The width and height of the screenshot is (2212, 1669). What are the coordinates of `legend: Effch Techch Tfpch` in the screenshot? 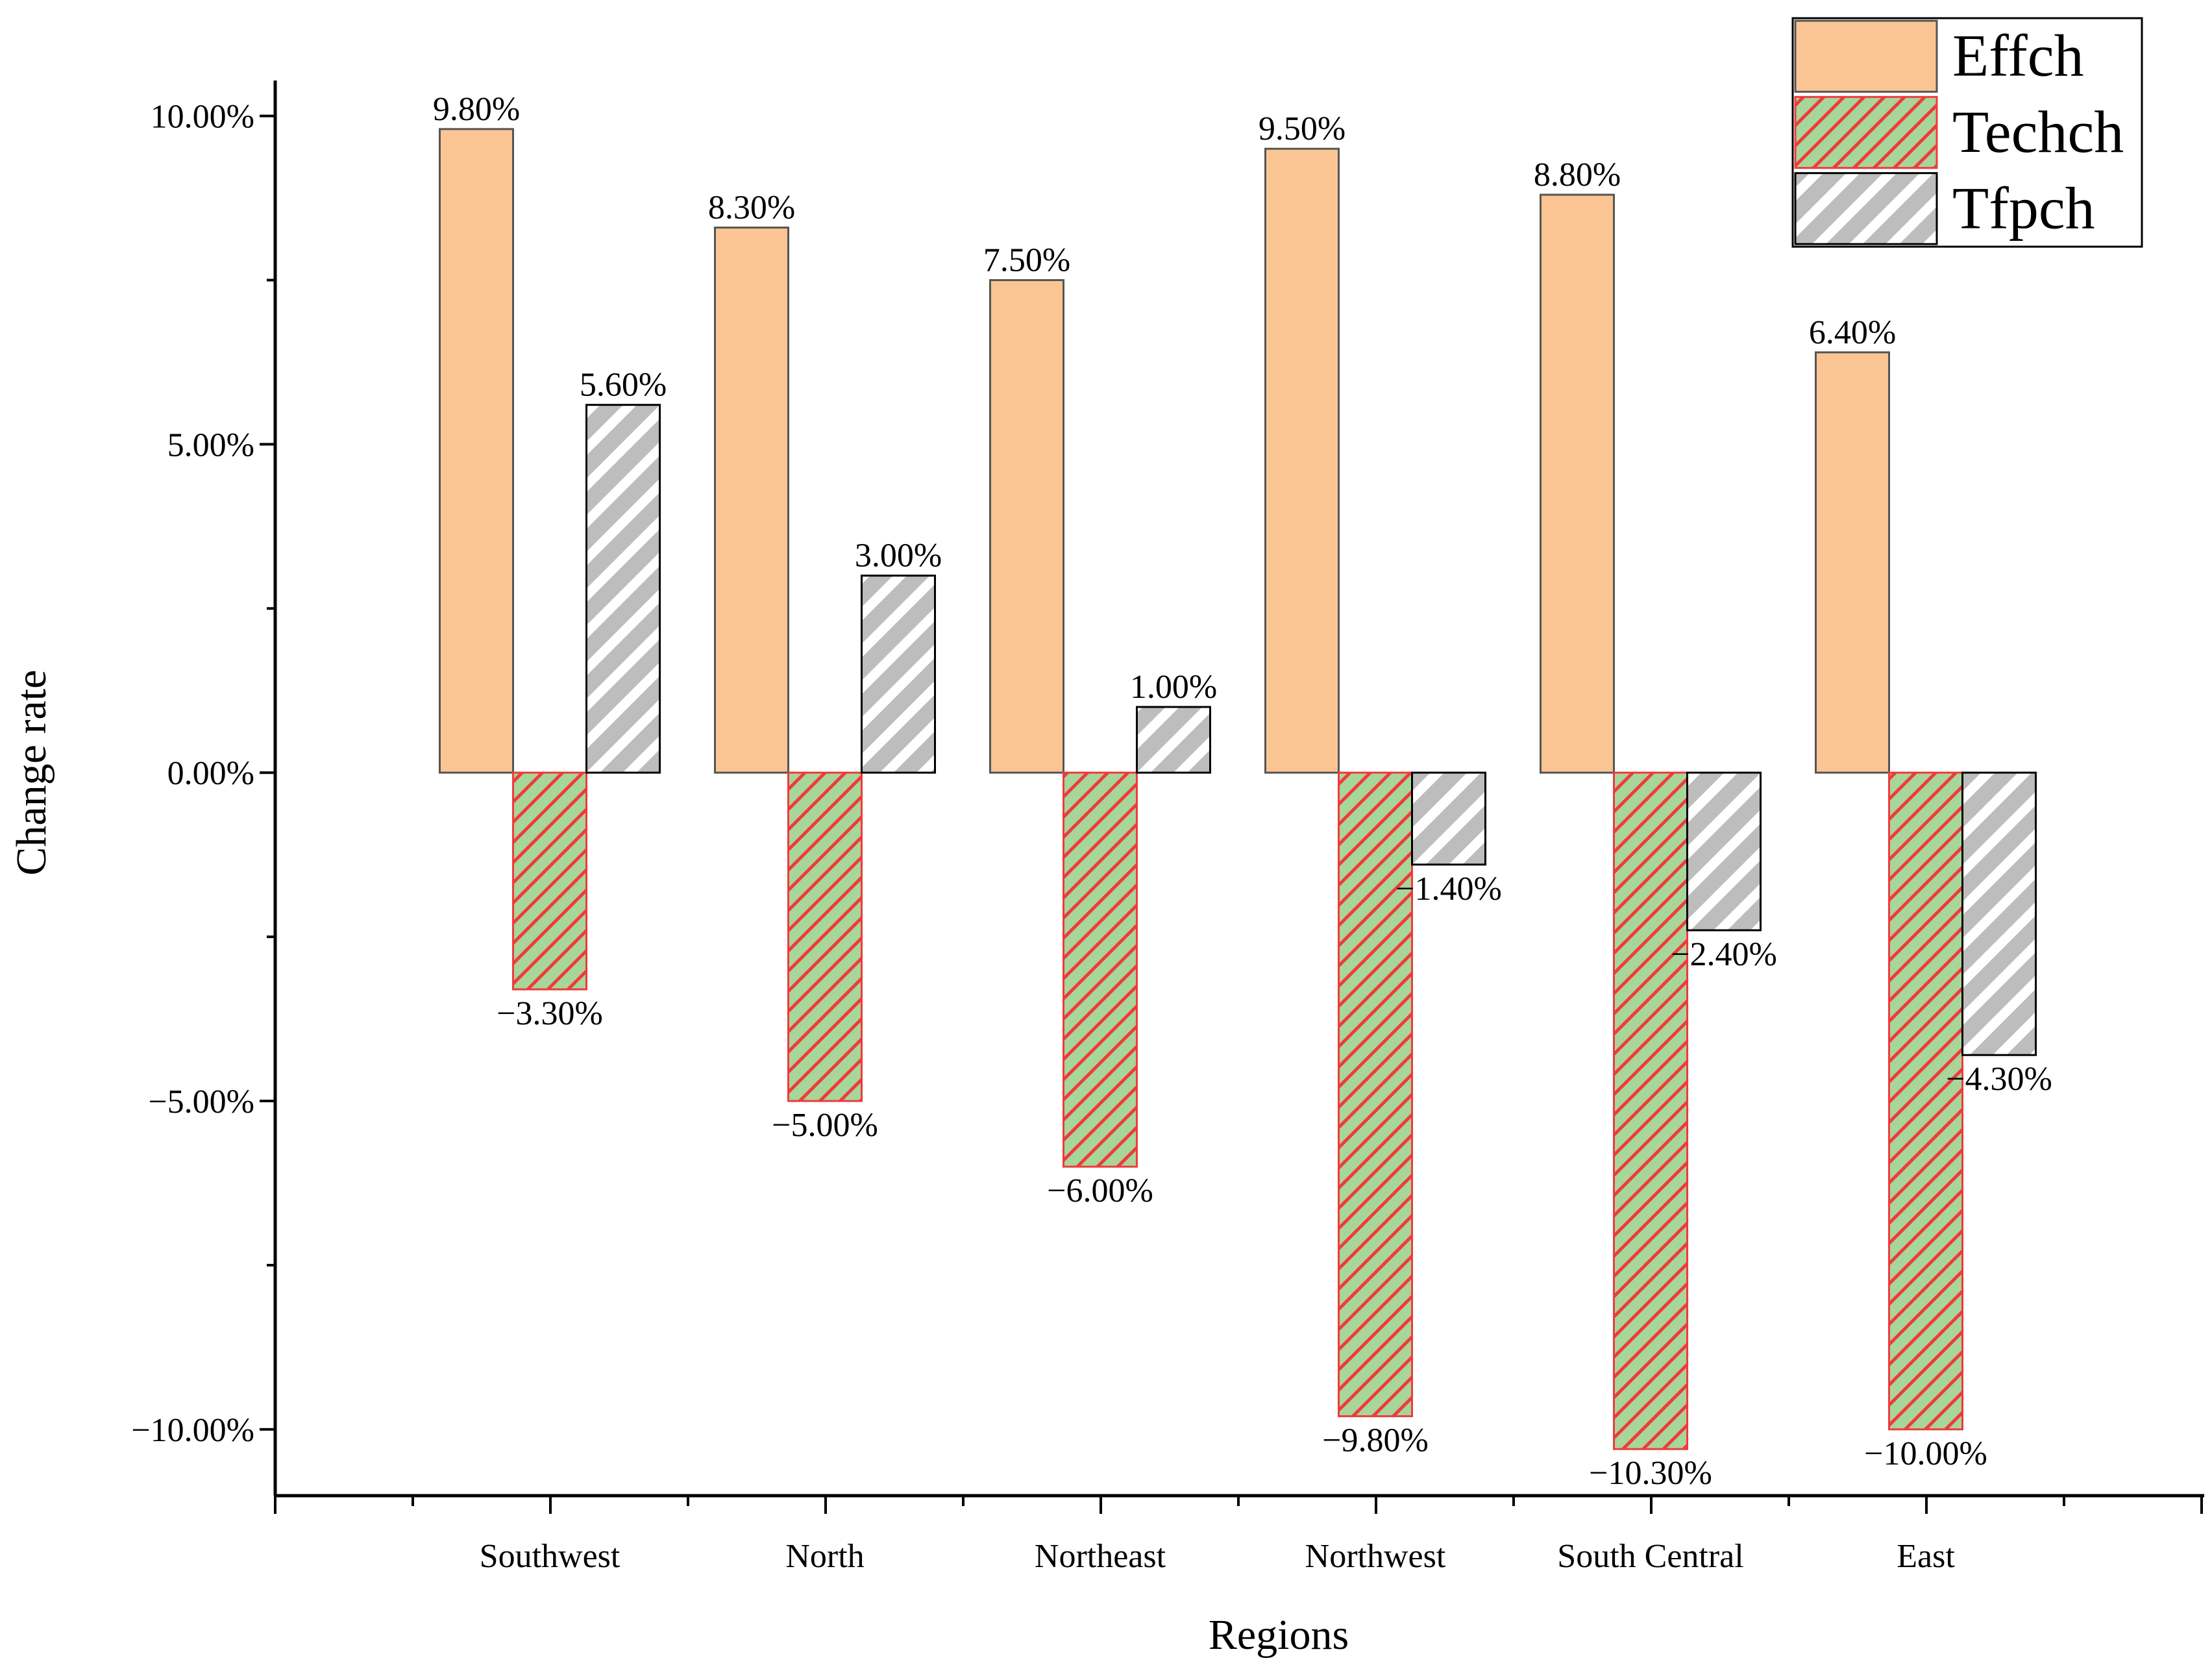 It's located at (1967, 132).